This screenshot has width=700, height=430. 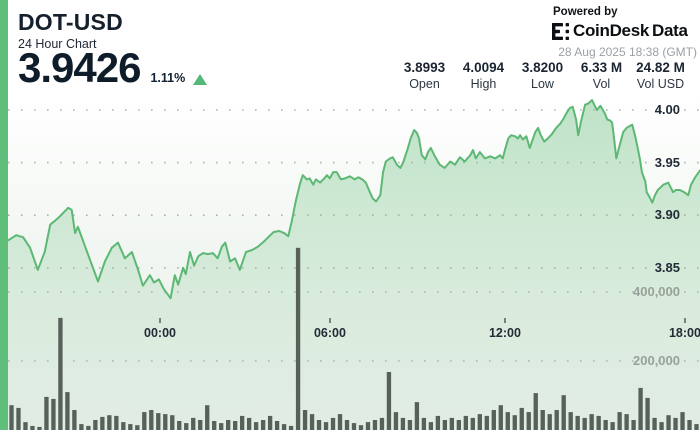 I want to click on stat-low-value: 3.8200, so click(x=542, y=67).